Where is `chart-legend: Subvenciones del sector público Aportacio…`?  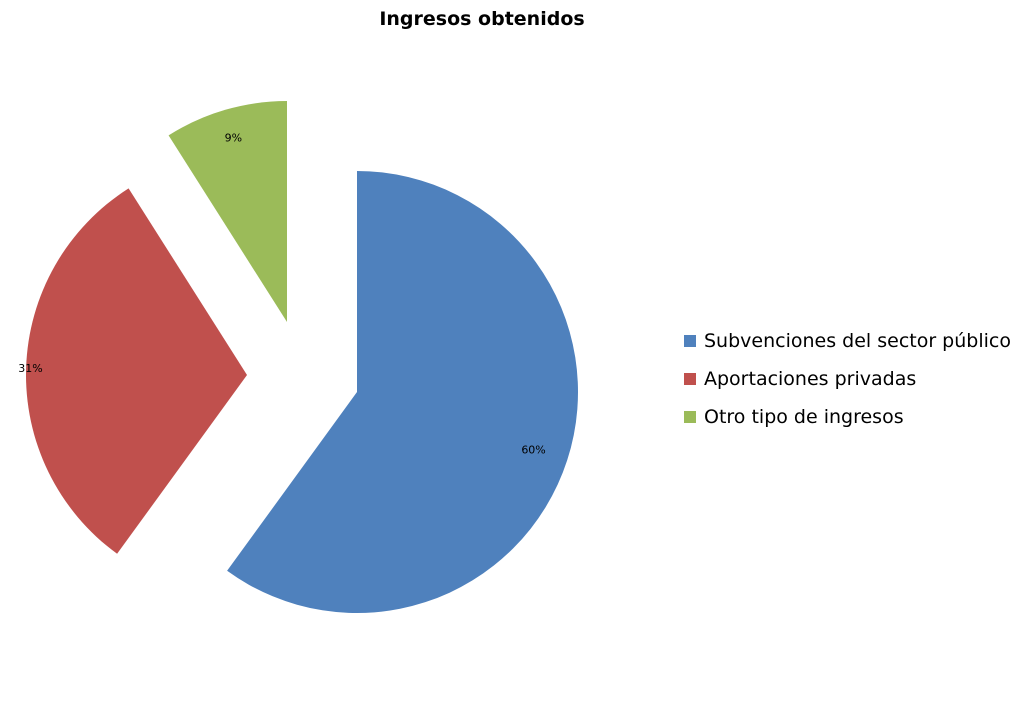 chart-legend: Subvenciones del sector público Aportacio… is located at coordinates (847, 379).